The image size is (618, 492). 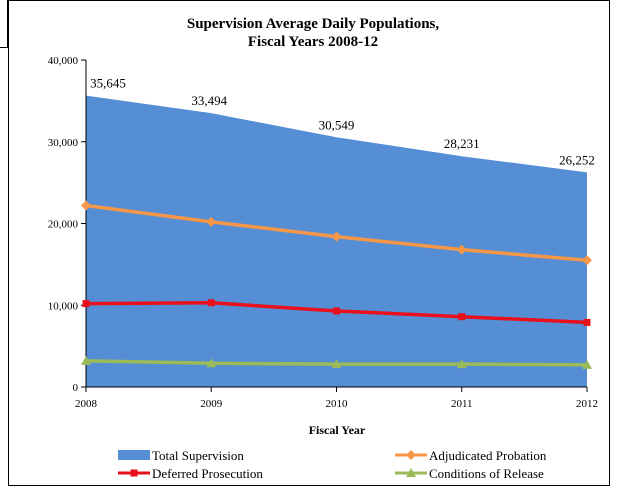 I want to click on chart-title-line-2: Fiscal Years 2008-12, so click(x=313, y=42).